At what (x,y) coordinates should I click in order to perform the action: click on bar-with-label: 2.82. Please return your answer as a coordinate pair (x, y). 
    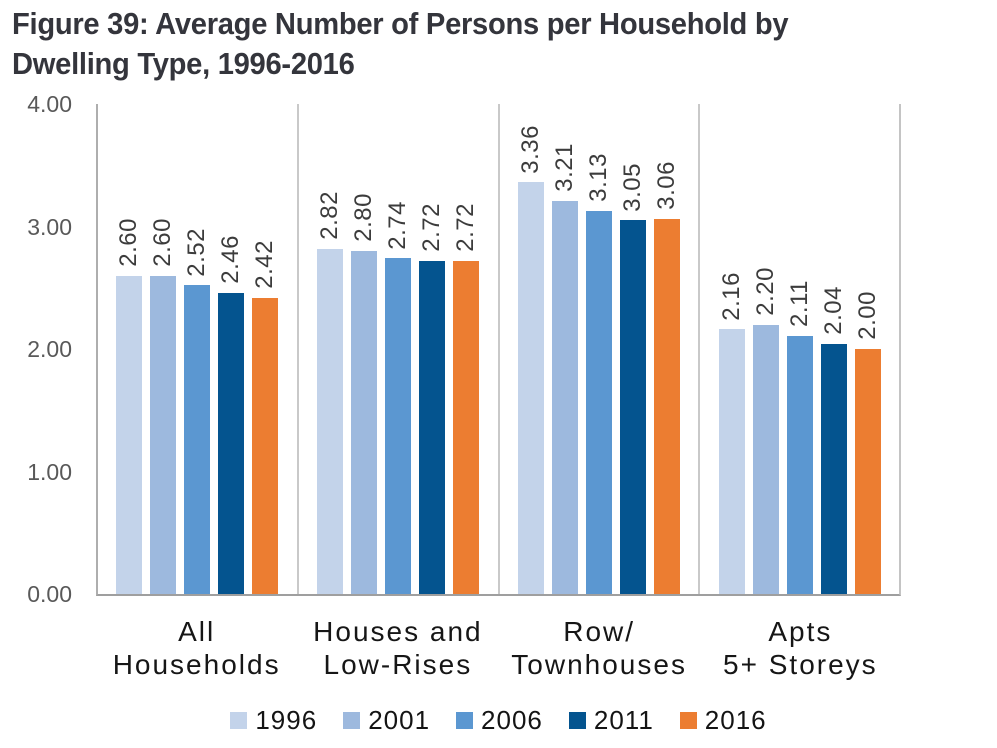
    Looking at the image, I should click on (330, 392).